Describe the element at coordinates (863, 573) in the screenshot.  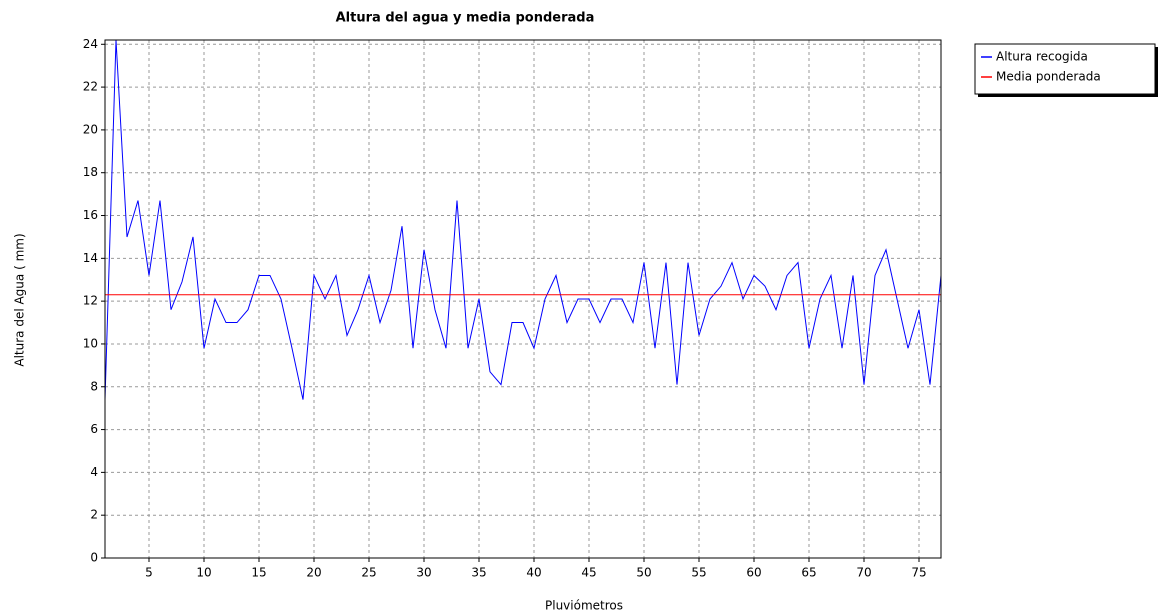
I see `x-tick-label: 70` at that location.